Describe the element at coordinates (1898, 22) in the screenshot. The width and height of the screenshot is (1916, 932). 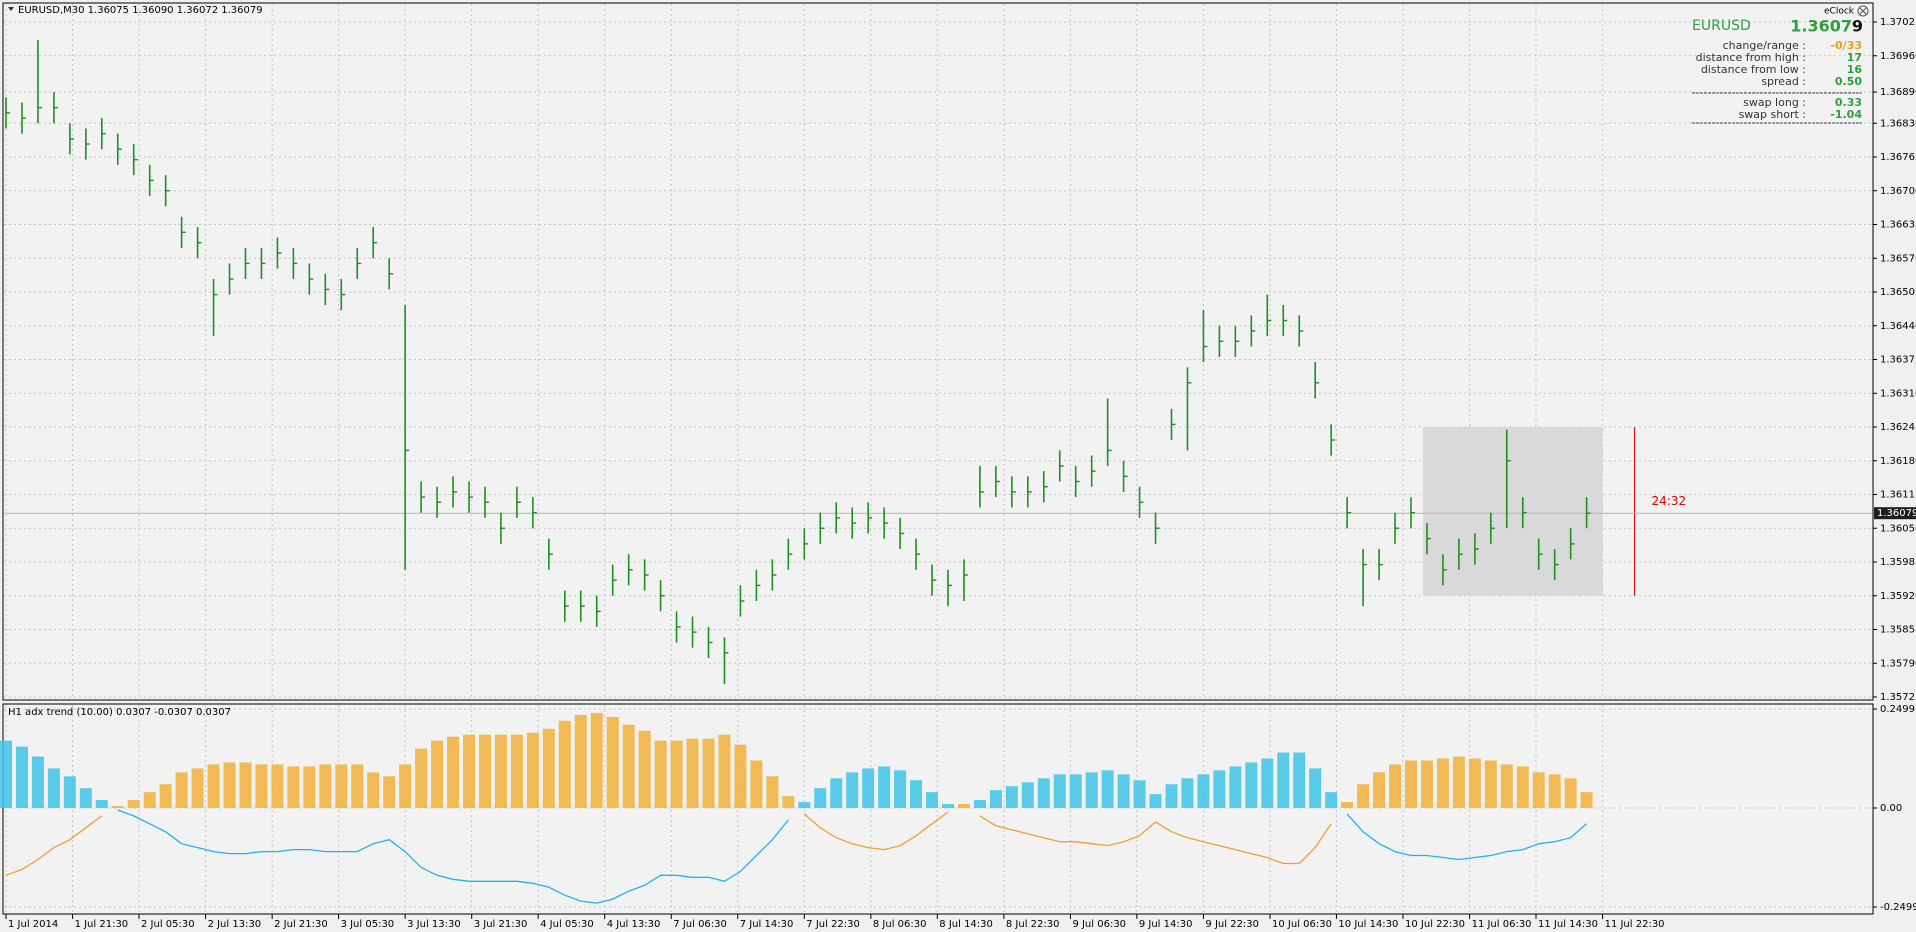
I see `y-tick-label: 1.37025` at that location.